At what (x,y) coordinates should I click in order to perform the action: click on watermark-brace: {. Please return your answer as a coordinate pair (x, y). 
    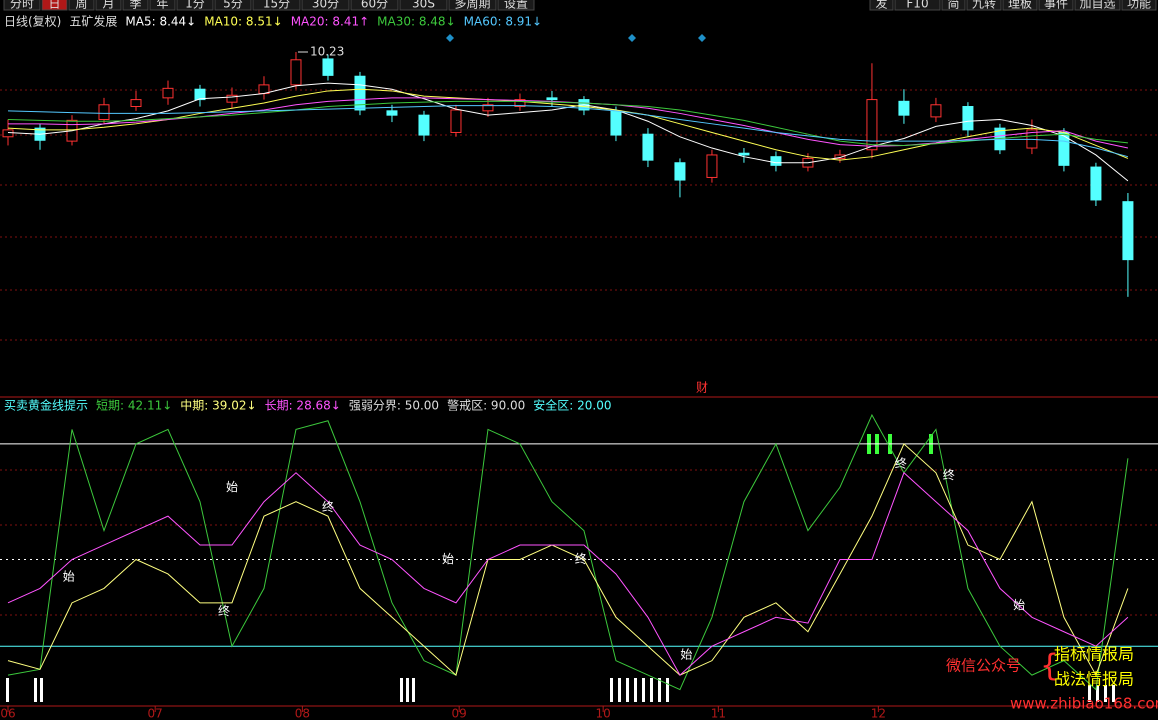
    Looking at the image, I should click on (1049, 666).